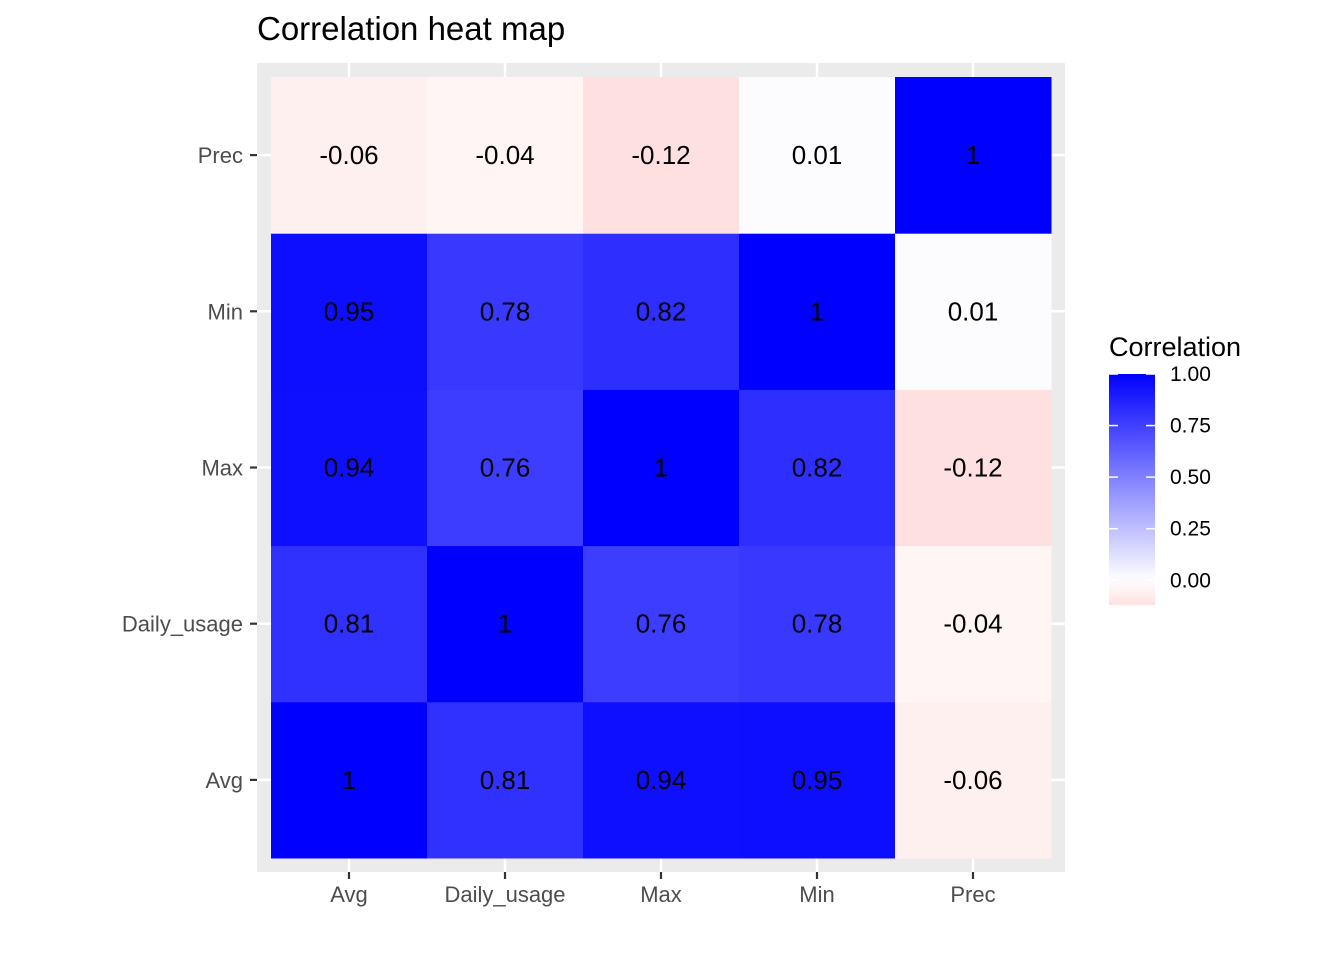  What do you see at coordinates (1190, 426) in the screenshot?
I see `legend-break-label: 0.75` at bounding box center [1190, 426].